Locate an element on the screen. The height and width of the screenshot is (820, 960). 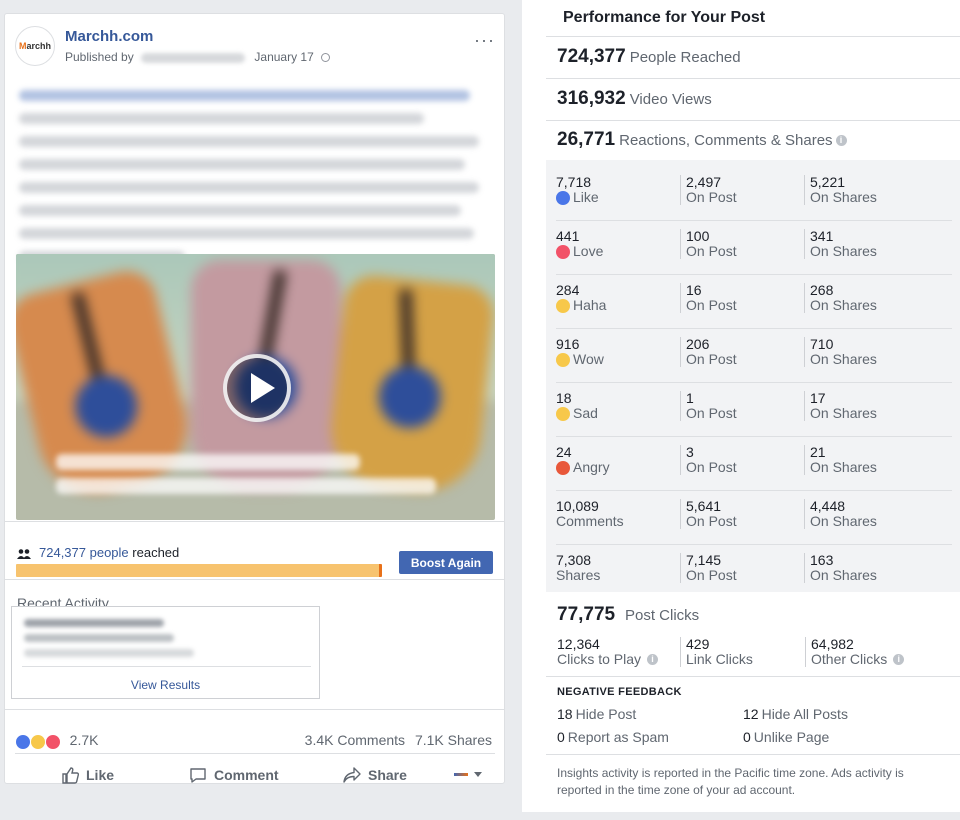
breakdown-label: Love is located at coordinates (579, 251).